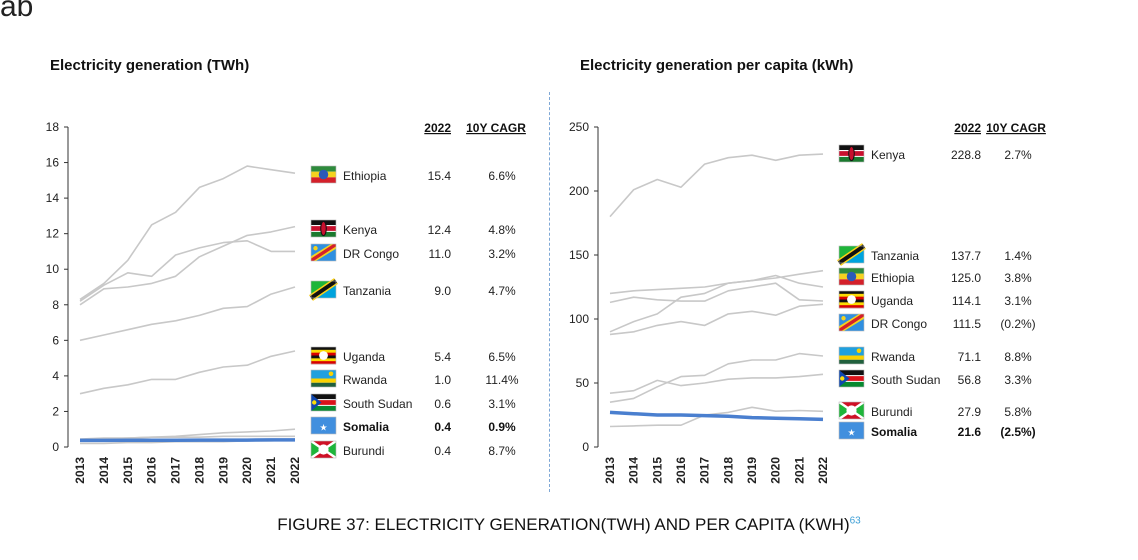 This screenshot has height=560, width=1138. Describe the element at coordinates (970, 432) in the screenshot. I see `legend-value-2022: 21.6` at that location.